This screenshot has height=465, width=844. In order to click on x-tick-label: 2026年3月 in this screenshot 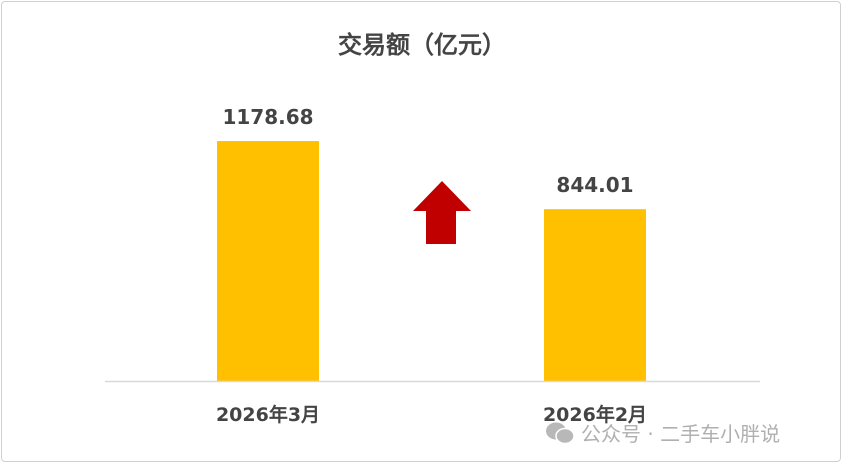, I will do `click(268, 414)`.